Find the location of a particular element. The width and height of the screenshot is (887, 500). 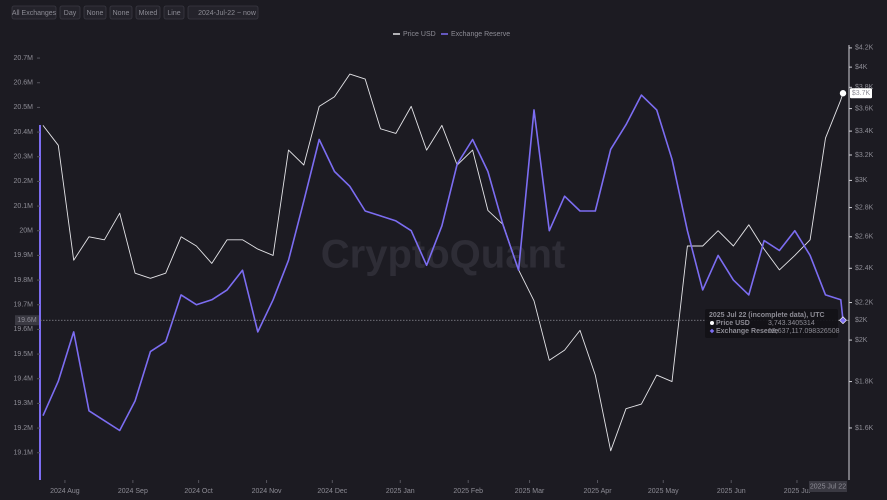

x-tick-label: 2025 Feb is located at coordinates (468, 491).